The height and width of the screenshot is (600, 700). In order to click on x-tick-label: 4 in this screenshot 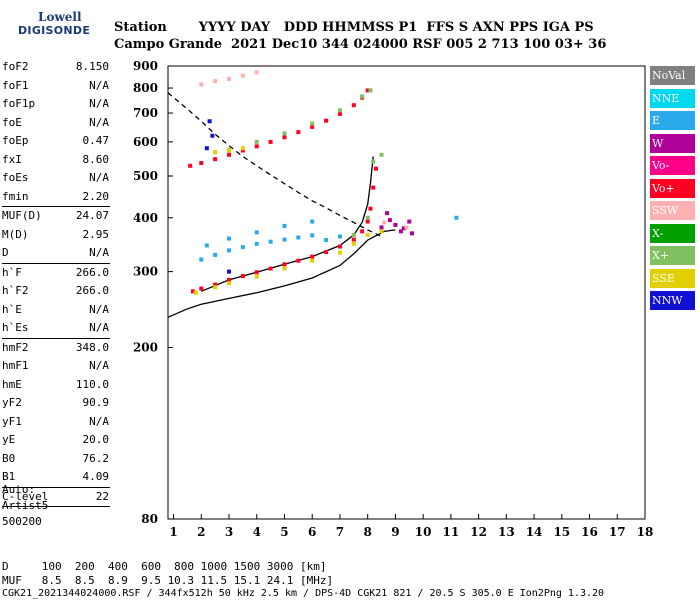, I will do `click(257, 532)`.